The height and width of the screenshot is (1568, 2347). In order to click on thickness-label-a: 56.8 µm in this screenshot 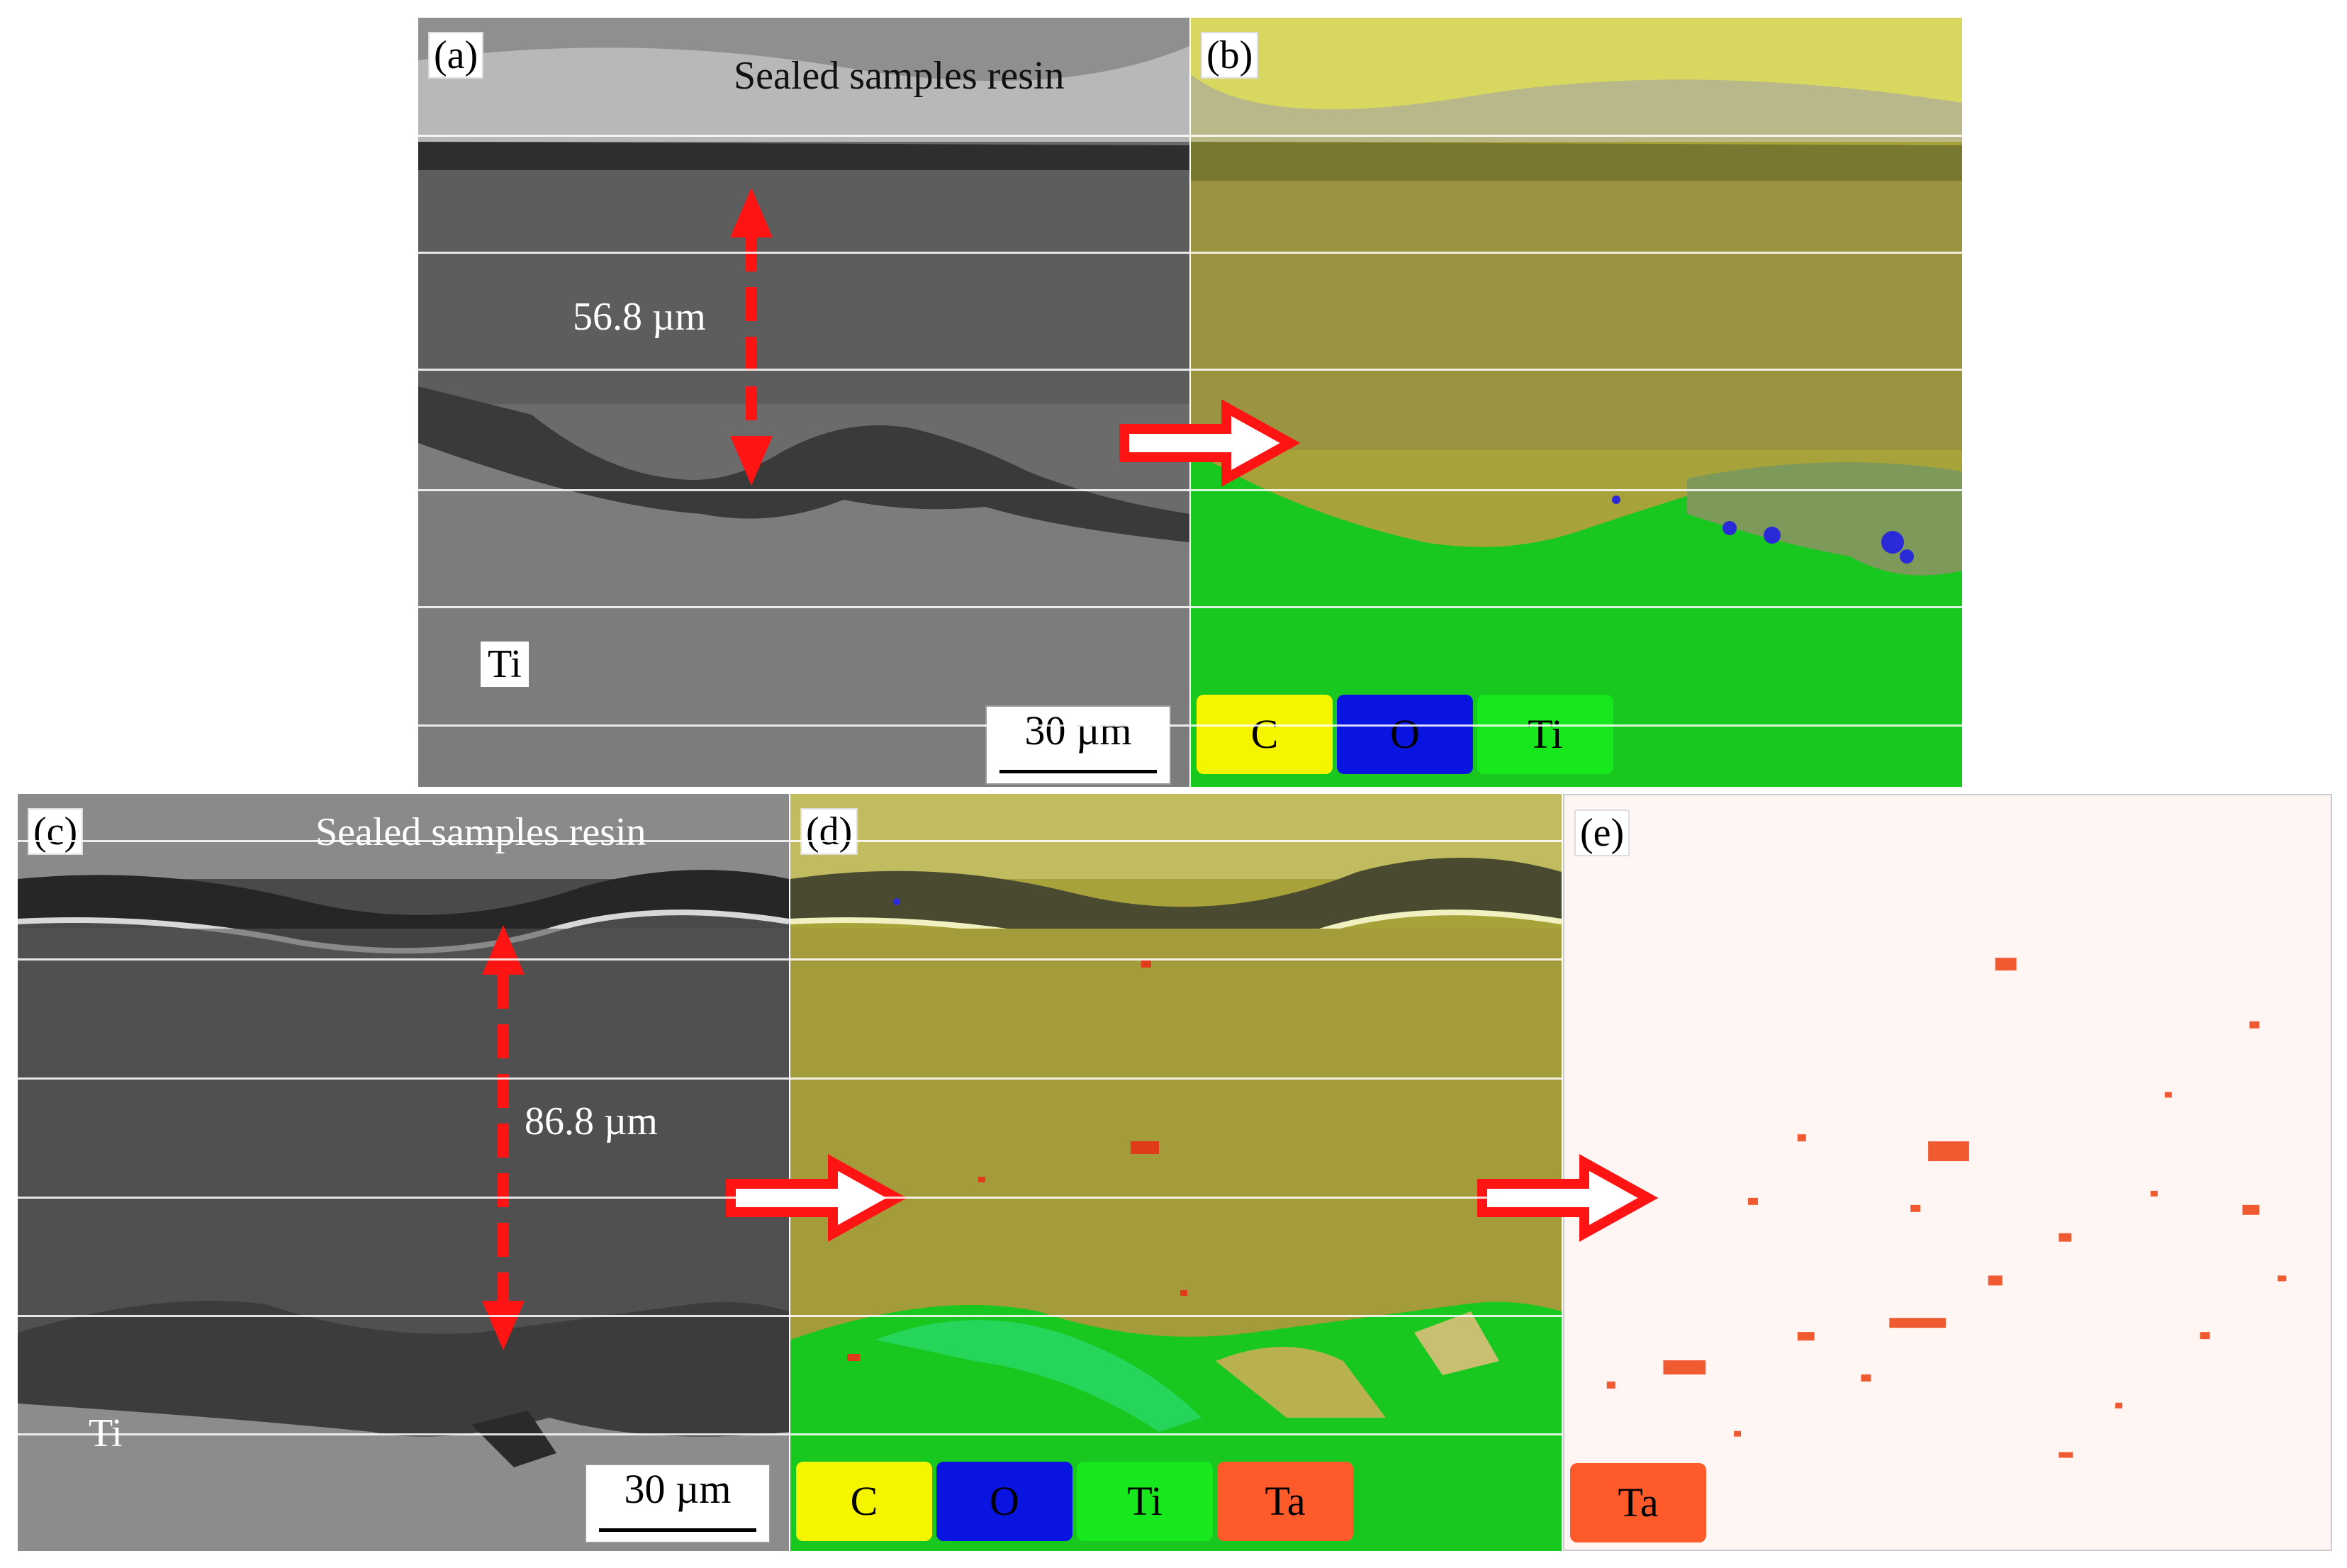, I will do `click(639, 317)`.